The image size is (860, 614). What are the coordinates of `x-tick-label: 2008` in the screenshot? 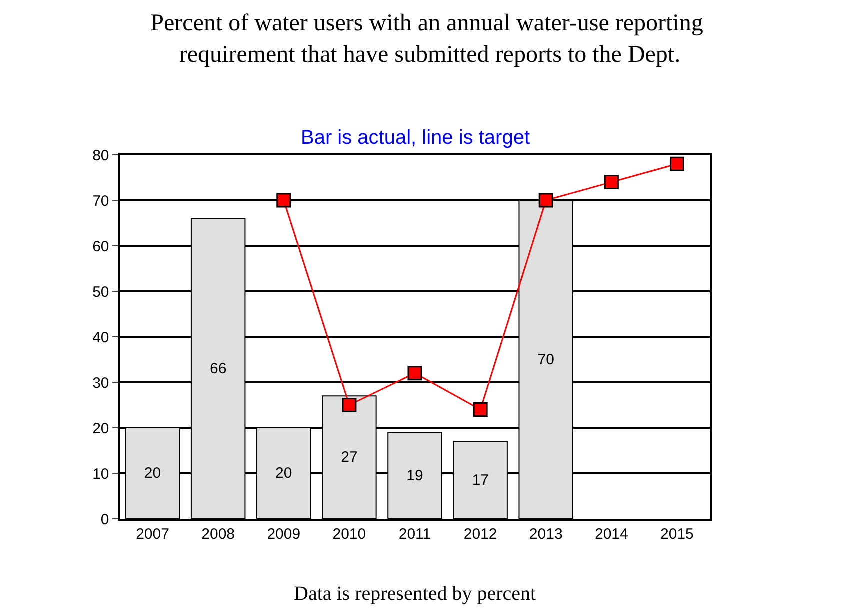 It's located at (219, 534).